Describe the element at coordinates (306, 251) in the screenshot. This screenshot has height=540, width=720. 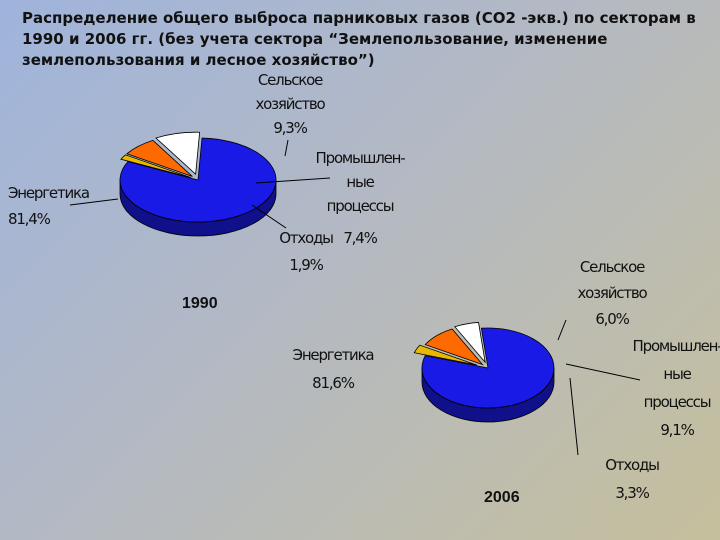
I see `slice-label-1990-waste: Отходы 1,9%` at that location.